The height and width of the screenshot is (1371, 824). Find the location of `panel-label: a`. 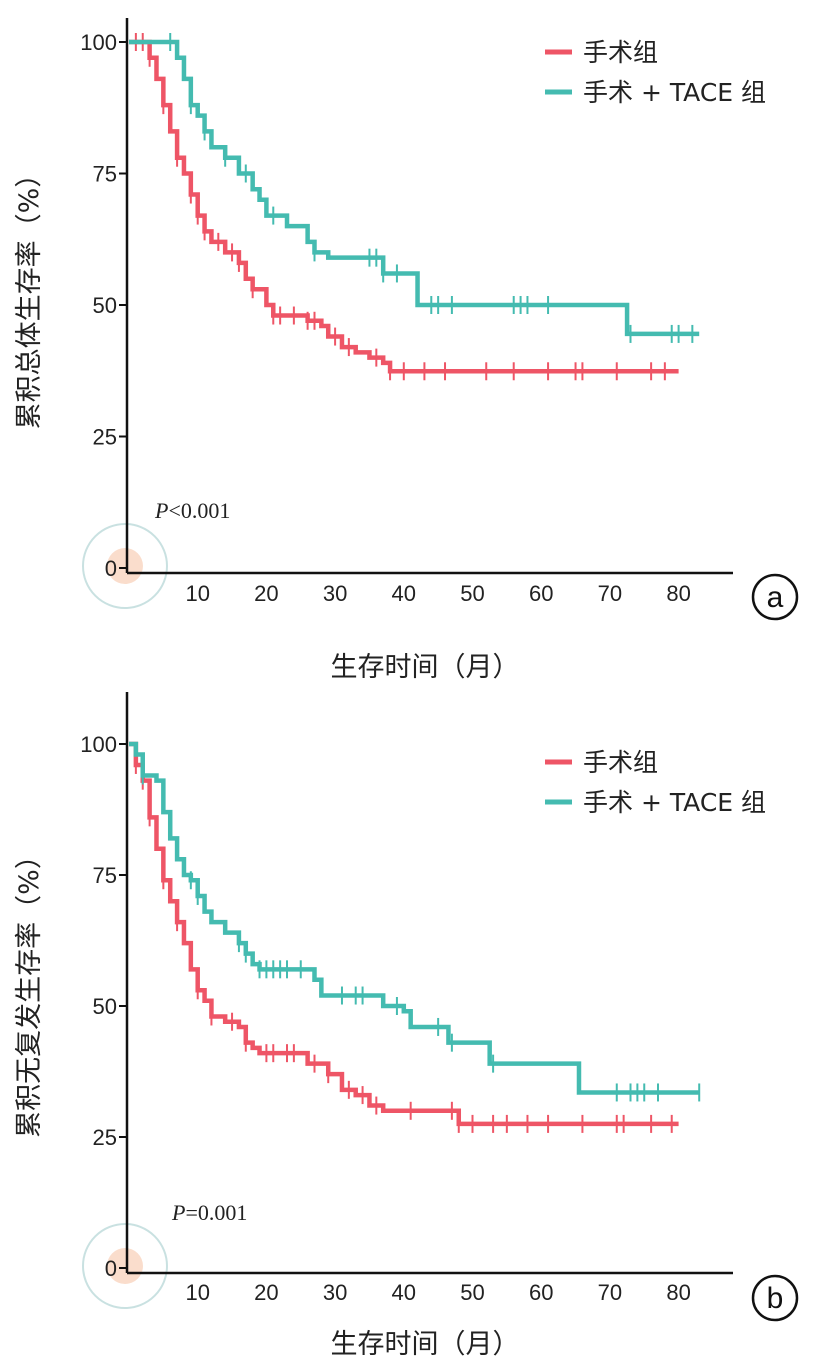

panel-label: a is located at coordinates (775, 597).